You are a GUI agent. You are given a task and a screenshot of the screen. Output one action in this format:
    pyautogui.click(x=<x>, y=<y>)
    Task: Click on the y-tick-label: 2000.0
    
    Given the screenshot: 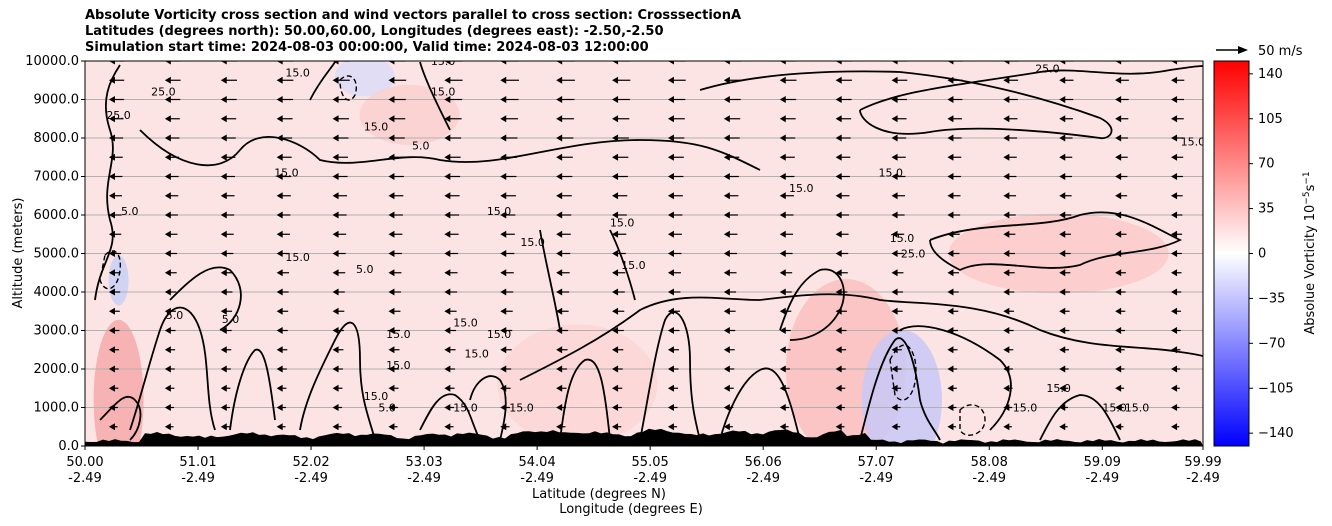 What is the action you would take?
    pyautogui.click(x=57, y=369)
    